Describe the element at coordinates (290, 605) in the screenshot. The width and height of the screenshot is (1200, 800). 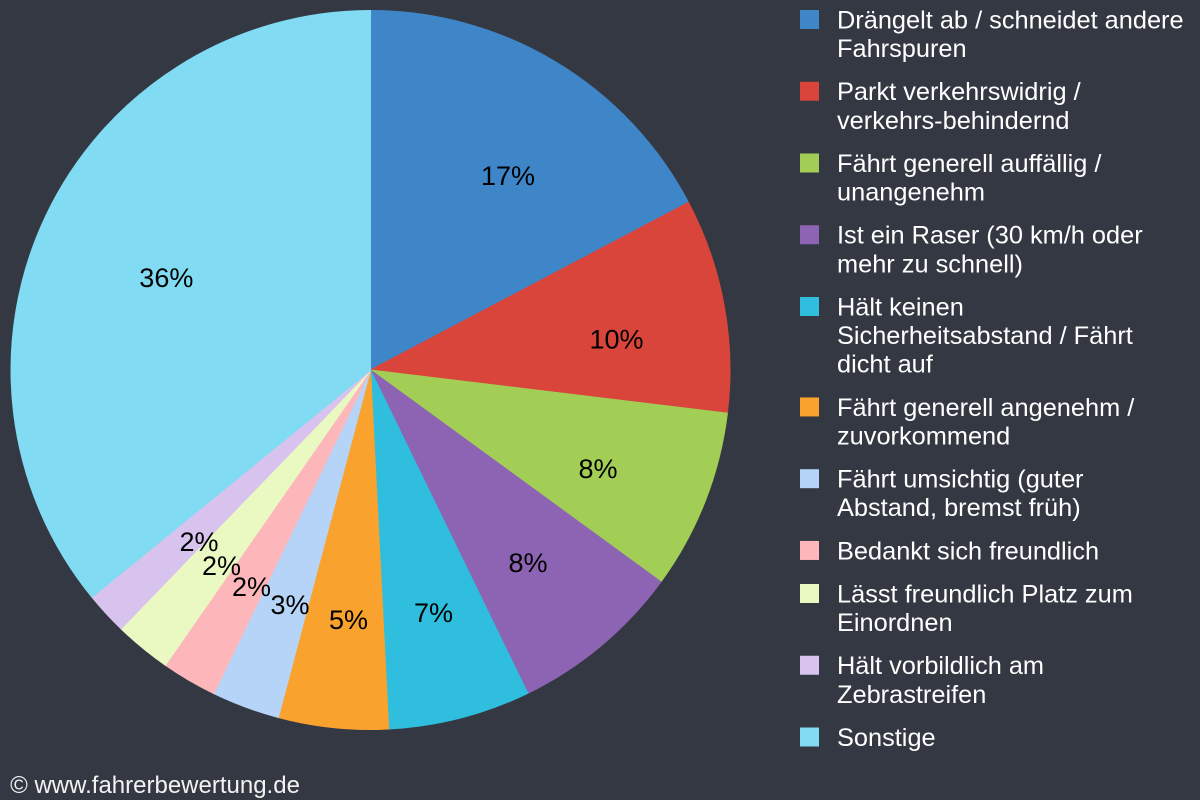
I see `svg-text: 3%` at that location.